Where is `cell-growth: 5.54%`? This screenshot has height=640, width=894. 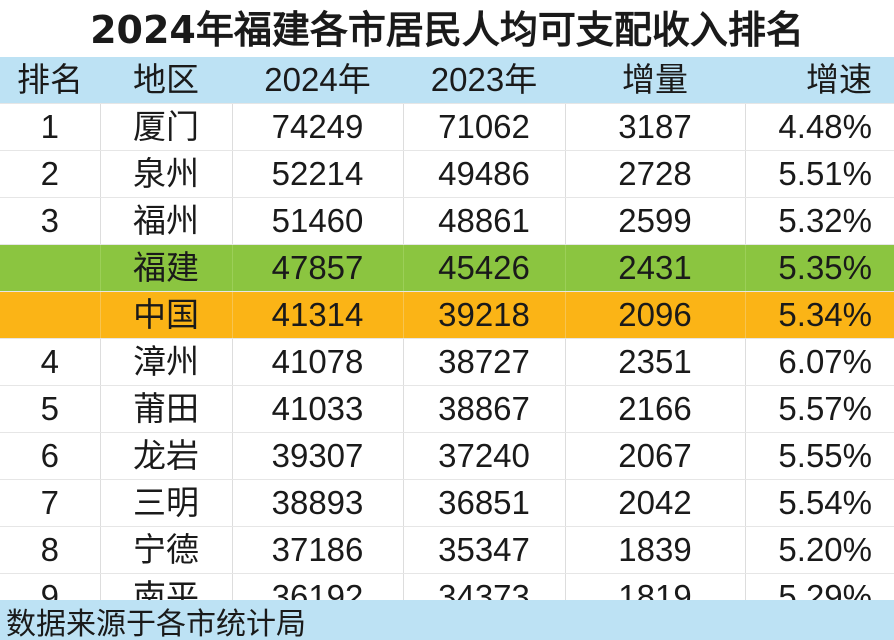
cell-growth: 5.54% is located at coordinates (819, 503).